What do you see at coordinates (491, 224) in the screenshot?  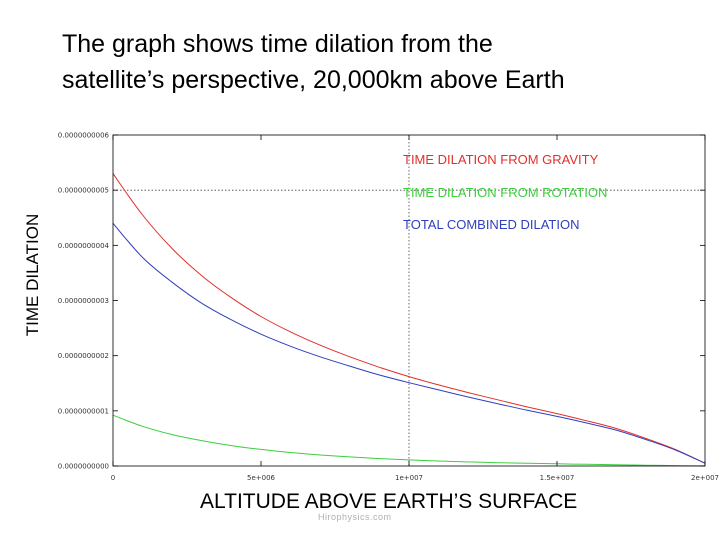 I see `legend-entry-3: TOTAL COMBINED DILATION` at bounding box center [491, 224].